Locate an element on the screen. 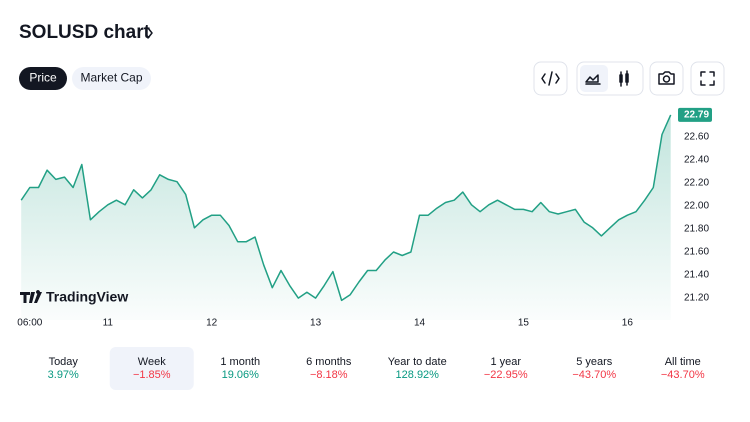  period-label: 6 months is located at coordinates (329, 362).